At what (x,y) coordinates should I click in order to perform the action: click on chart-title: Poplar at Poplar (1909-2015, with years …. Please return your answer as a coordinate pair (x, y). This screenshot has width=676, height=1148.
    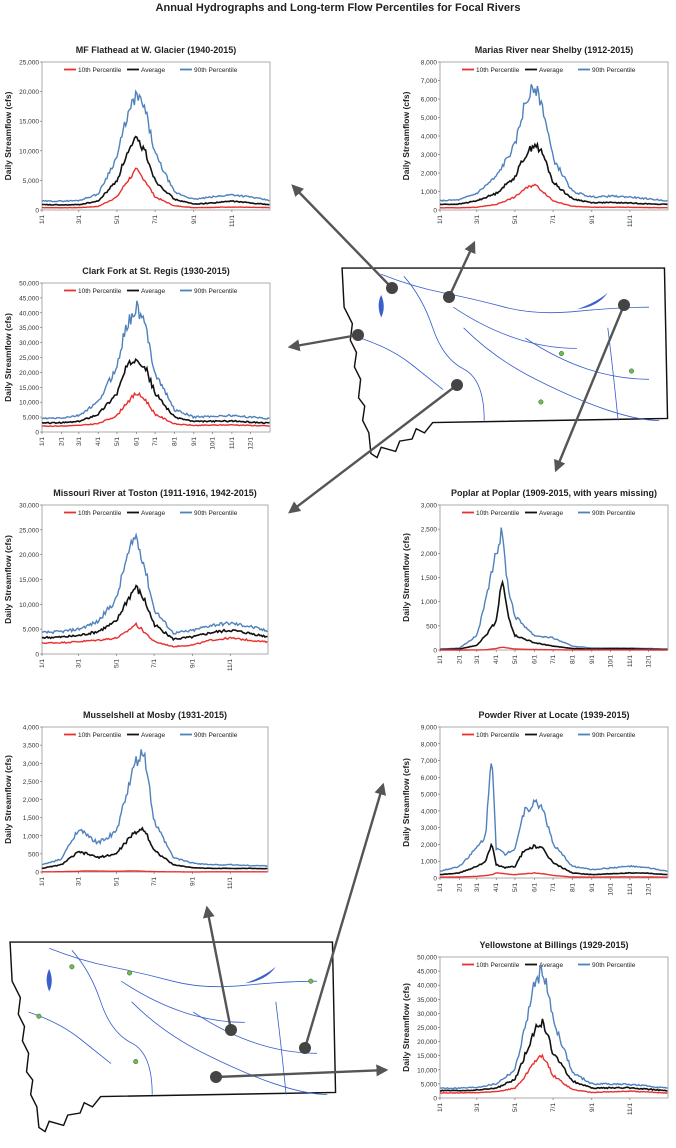
    Looking at the image, I should click on (554, 493).